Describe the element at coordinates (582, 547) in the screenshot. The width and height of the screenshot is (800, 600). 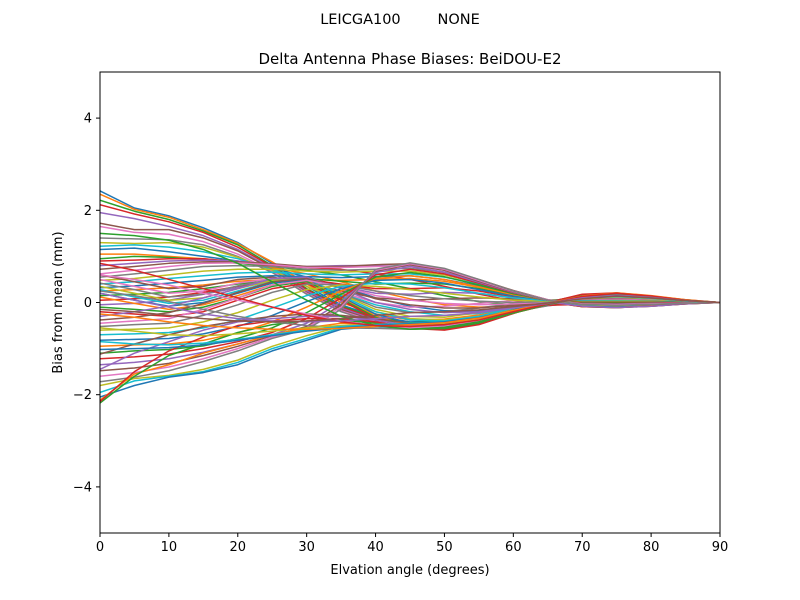
I see `x-tick-label: 70` at that location.